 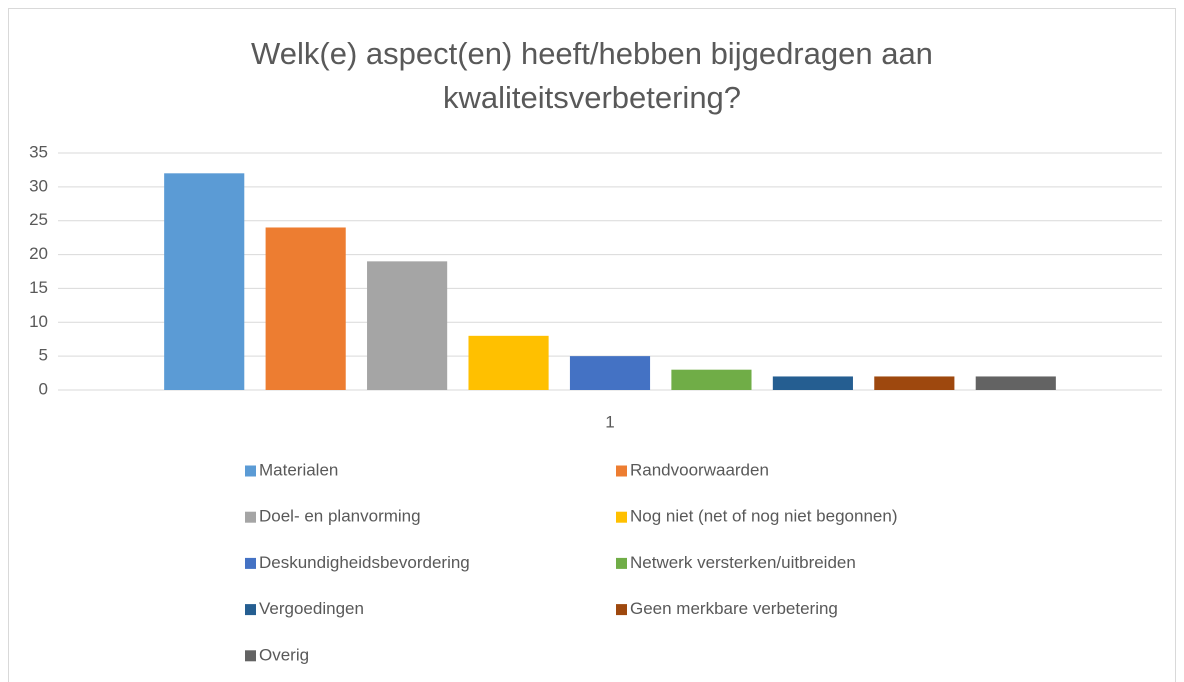 I want to click on y-tick-label: 5, so click(x=43, y=355).